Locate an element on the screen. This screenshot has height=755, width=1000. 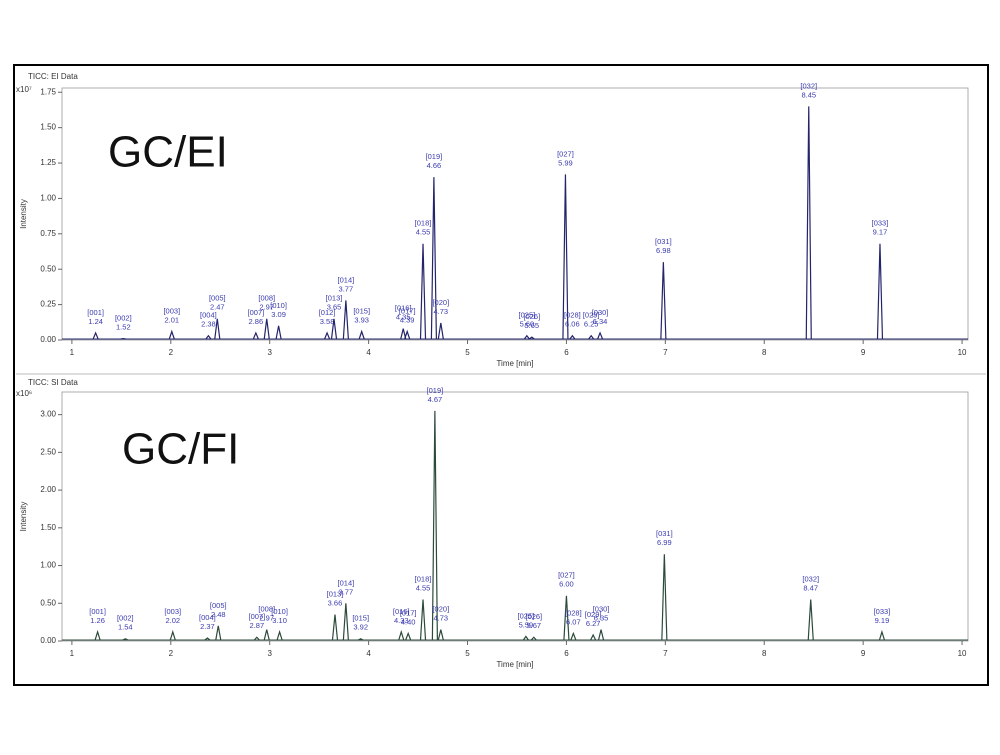
panel-title: TICC: EI Data is located at coordinates (53, 76).